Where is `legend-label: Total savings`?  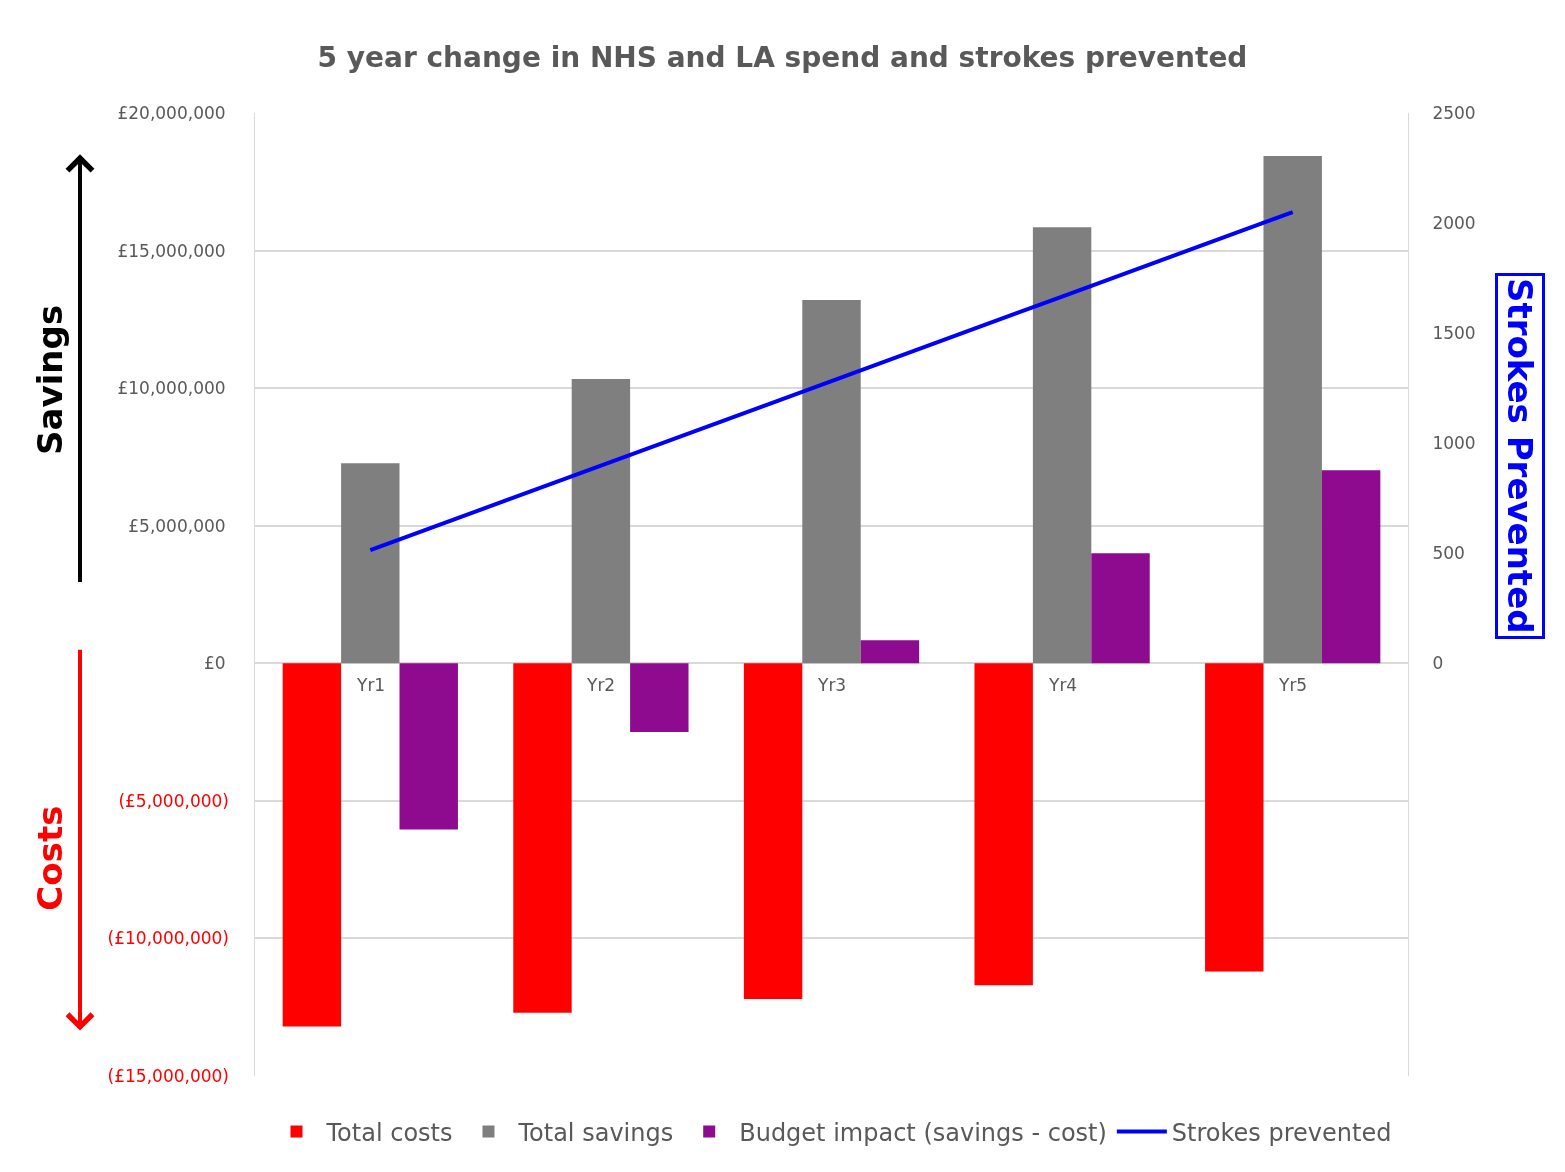
legend-label: Total savings is located at coordinates (595, 1132).